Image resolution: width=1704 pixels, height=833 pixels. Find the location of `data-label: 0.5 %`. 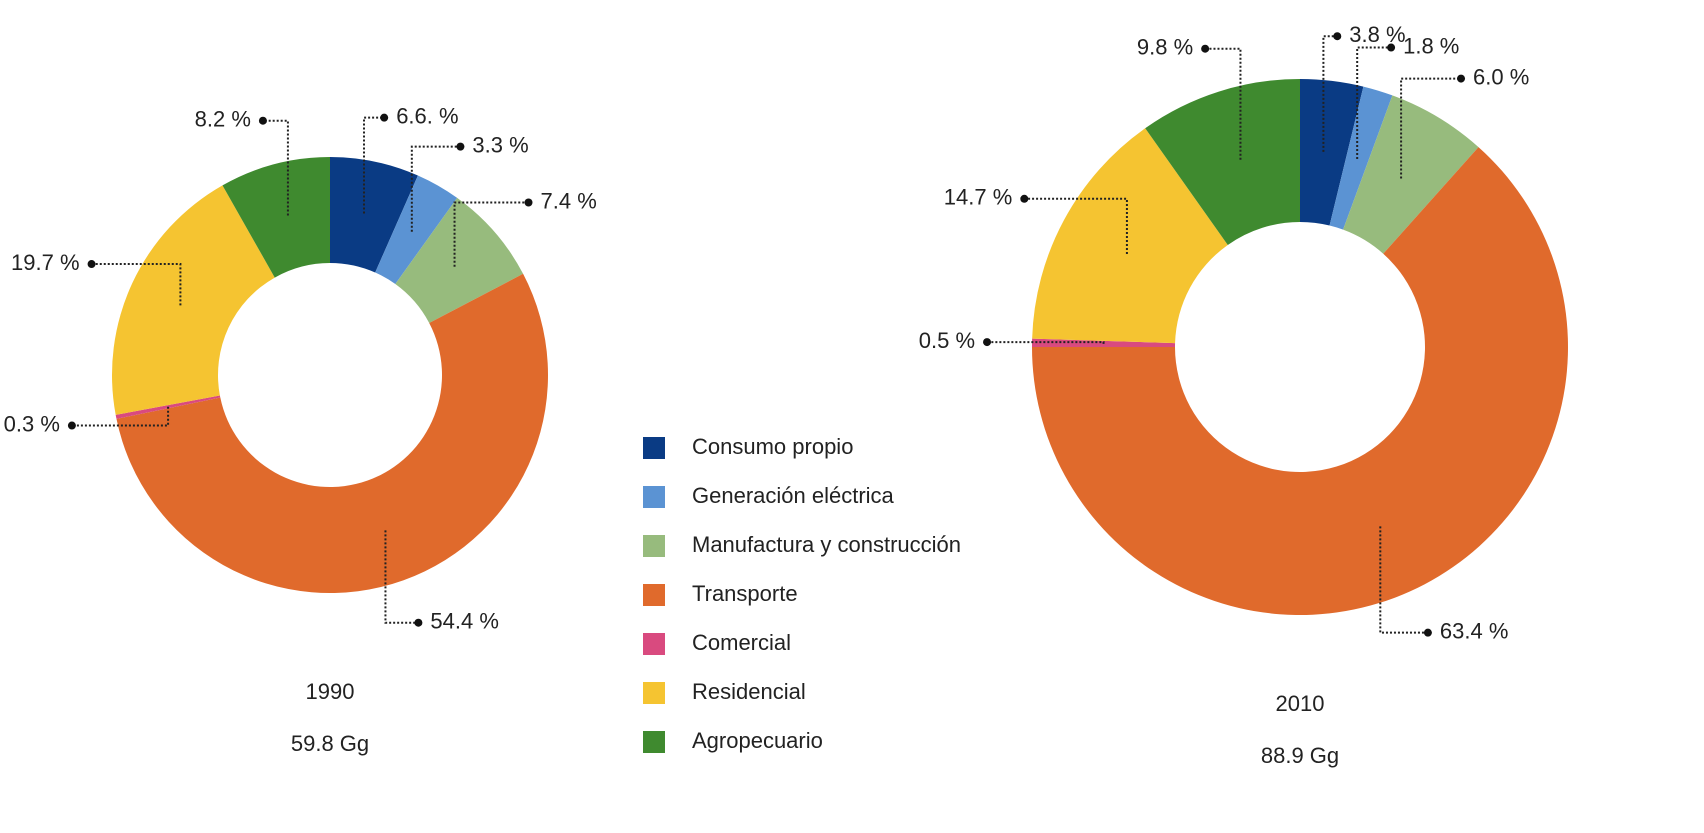

data-label: 0.5 % is located at coordinates (947, 340).